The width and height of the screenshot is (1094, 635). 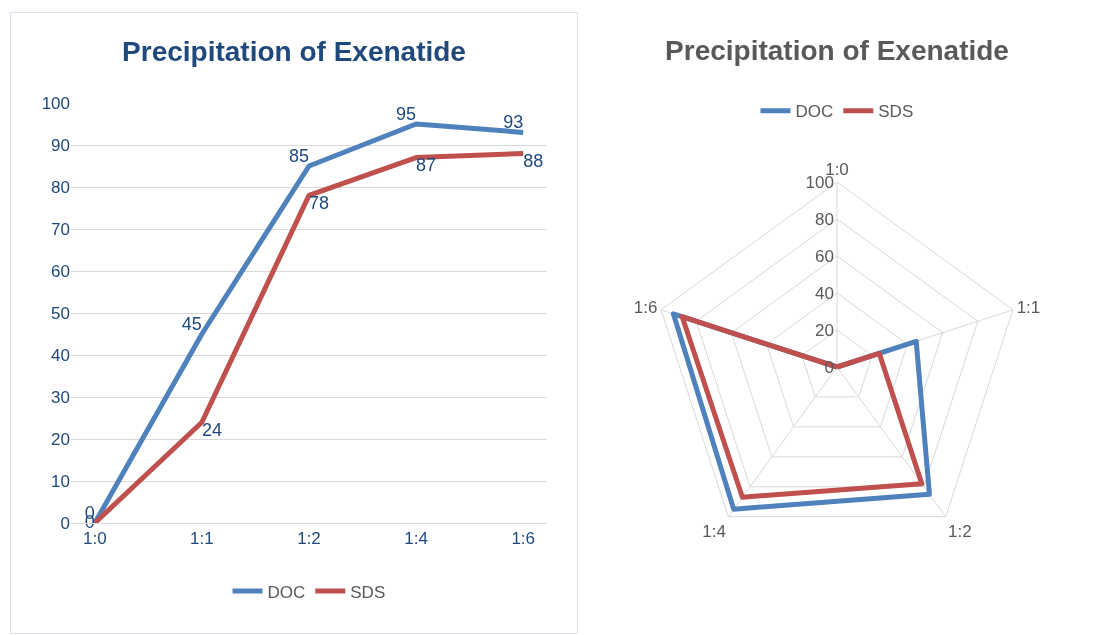 I want to click on y-tick-label: 30, so click(x=60, y=397).